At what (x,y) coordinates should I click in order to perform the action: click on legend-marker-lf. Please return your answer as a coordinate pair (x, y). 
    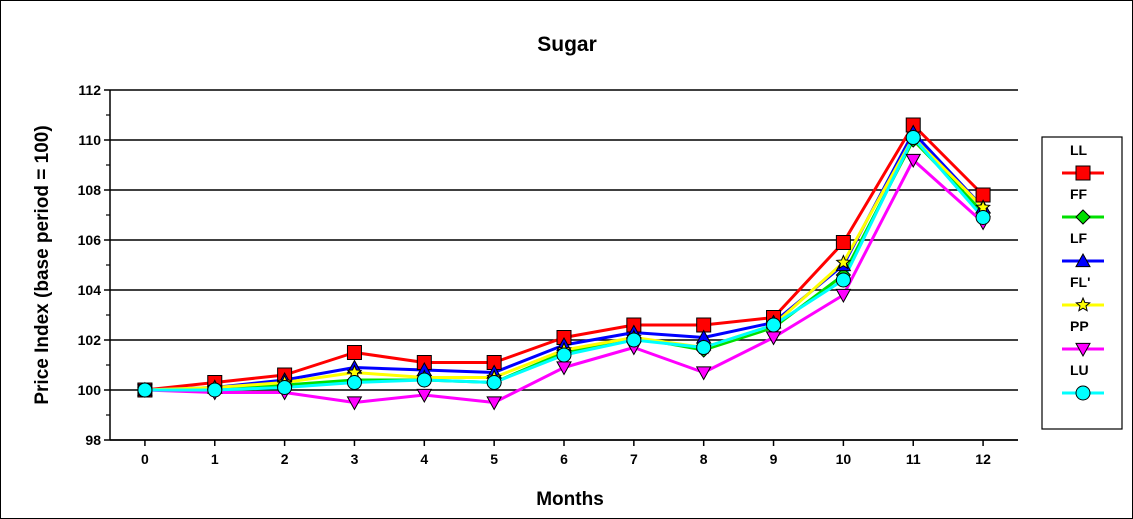
    Looking at the image, I should click on (1083, 260).